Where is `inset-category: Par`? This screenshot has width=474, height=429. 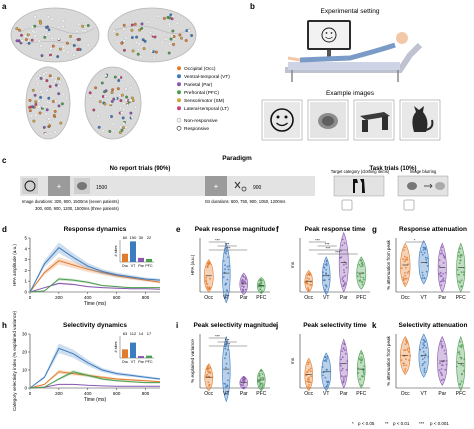
inset-category: Par is located at coordinates (141, 266).